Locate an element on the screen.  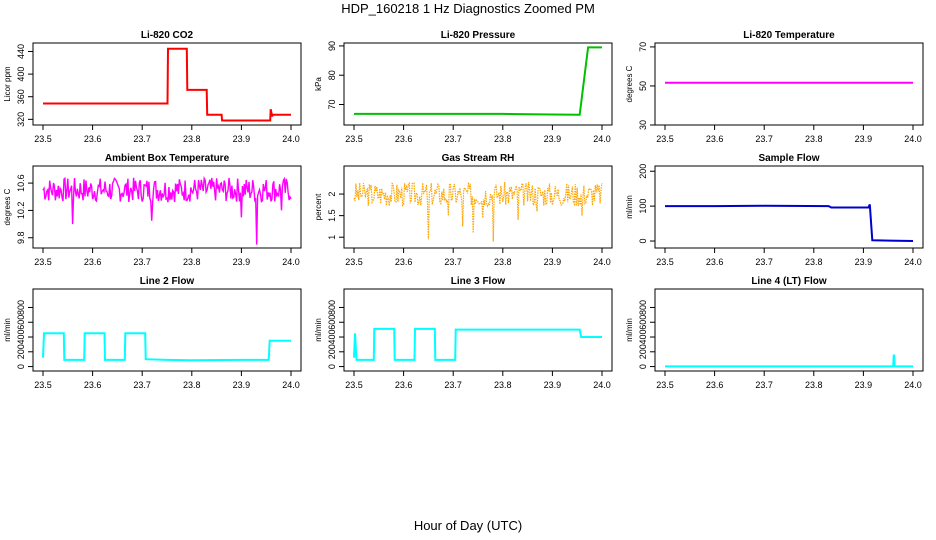
panel-li-820-temperature-xtick-label: 23.7 is located at coordinates (764, 139).